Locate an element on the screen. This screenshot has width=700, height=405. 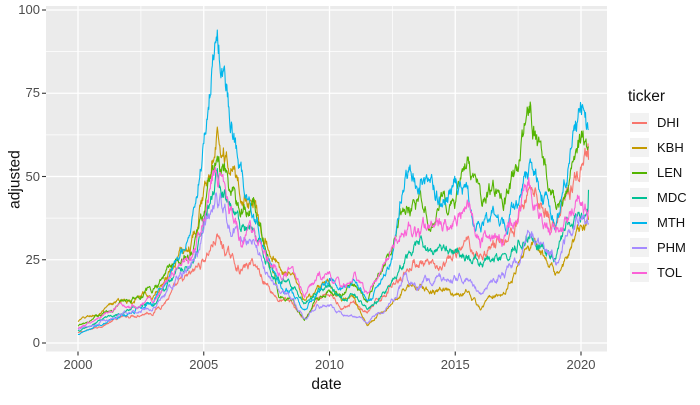
legend-label-LEN: LEN is located at coordinates (670, 172).